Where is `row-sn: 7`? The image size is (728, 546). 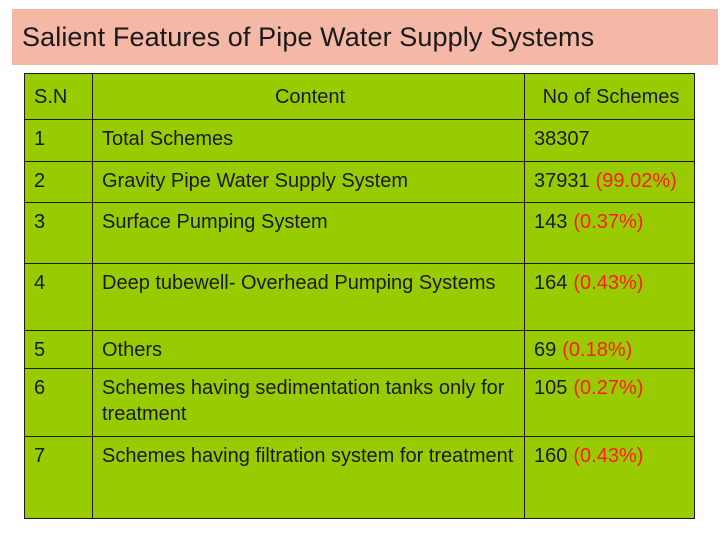
row-sn: 7 is located at coordinates (58, 477).